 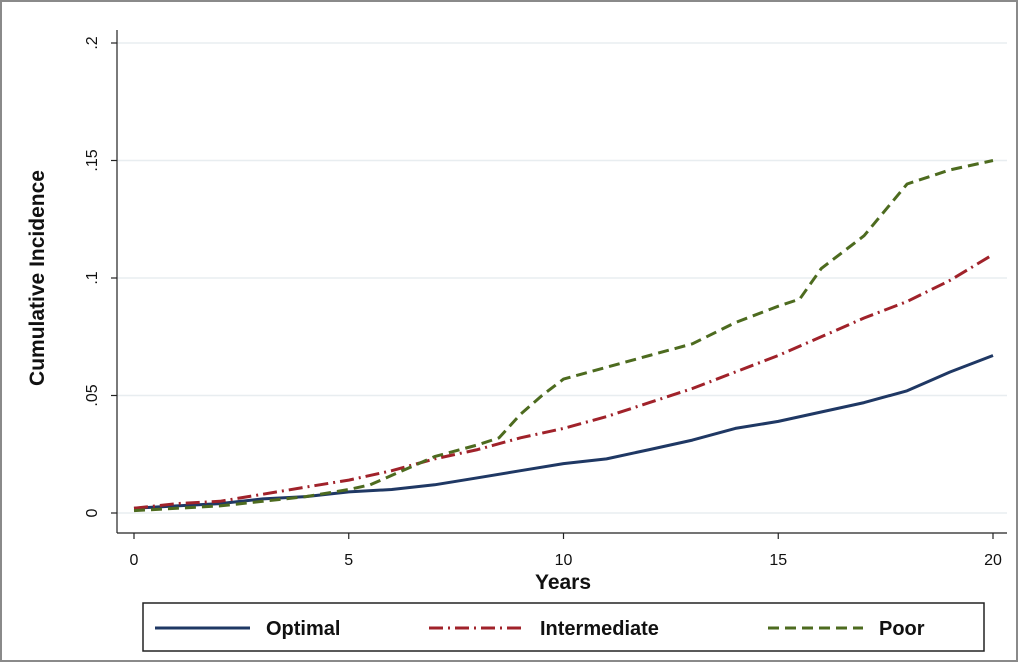 I want to click on x-tick-label: 20, so click(x=993, y=560).